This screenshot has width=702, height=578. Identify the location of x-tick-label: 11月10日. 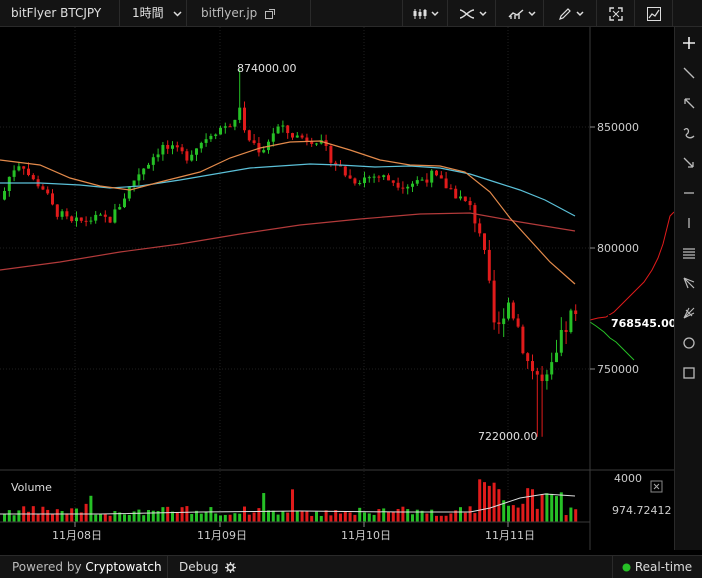
(366, 535).